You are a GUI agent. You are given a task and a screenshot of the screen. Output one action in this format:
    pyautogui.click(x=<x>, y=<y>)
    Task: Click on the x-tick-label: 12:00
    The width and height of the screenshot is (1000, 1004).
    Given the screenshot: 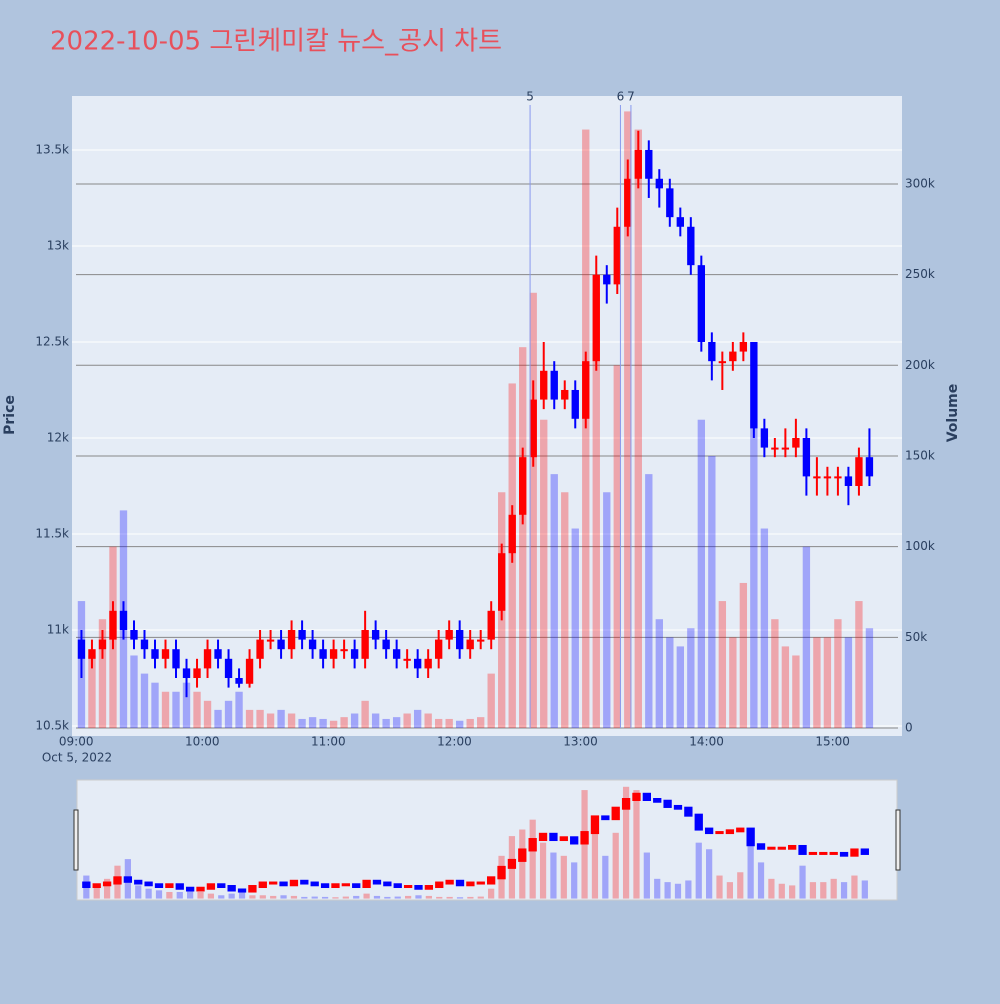 What is the action you would take?
    pyautogui.click(x=454, y=742)
    